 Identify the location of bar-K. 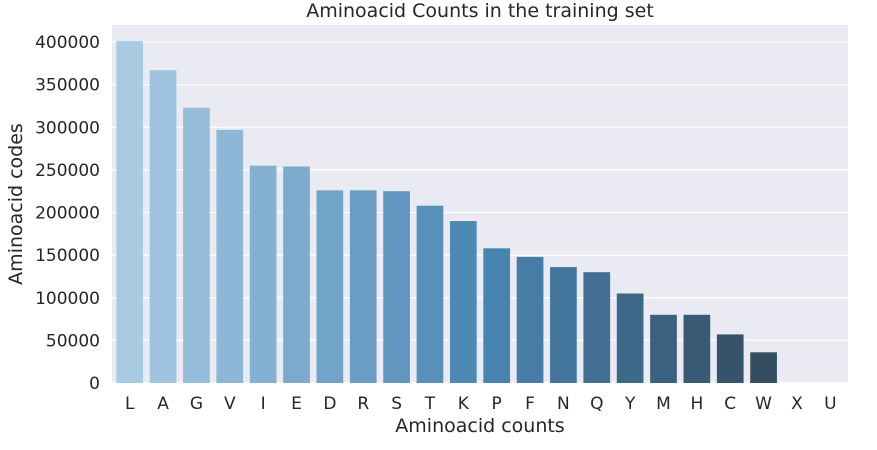
(463, 302).